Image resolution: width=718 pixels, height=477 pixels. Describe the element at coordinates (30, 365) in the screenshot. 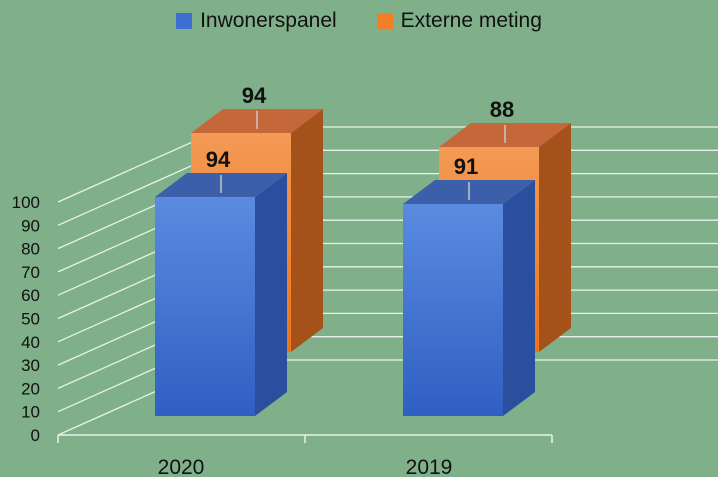

I see `y-tick-label: 30` at that location.